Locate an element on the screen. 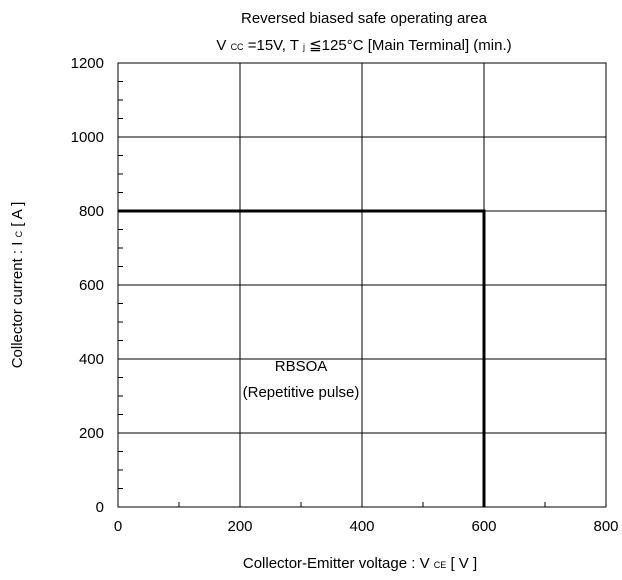 The width and height of the screenshot is (622, 580). x-axis-label-unit: [ V ] is located at coordinates (463, 563).